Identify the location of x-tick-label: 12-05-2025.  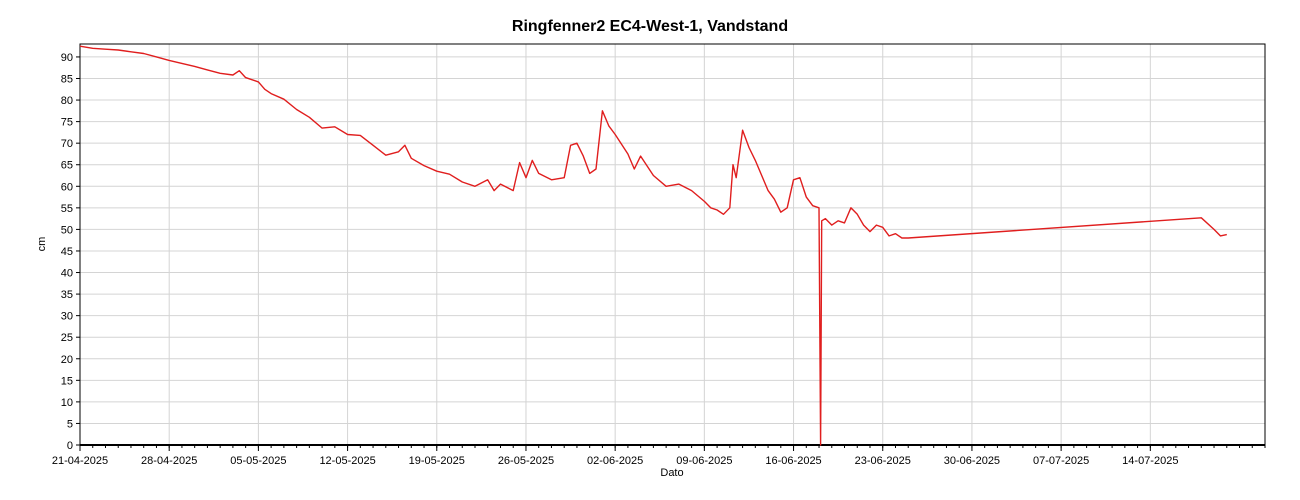
(347, 461).